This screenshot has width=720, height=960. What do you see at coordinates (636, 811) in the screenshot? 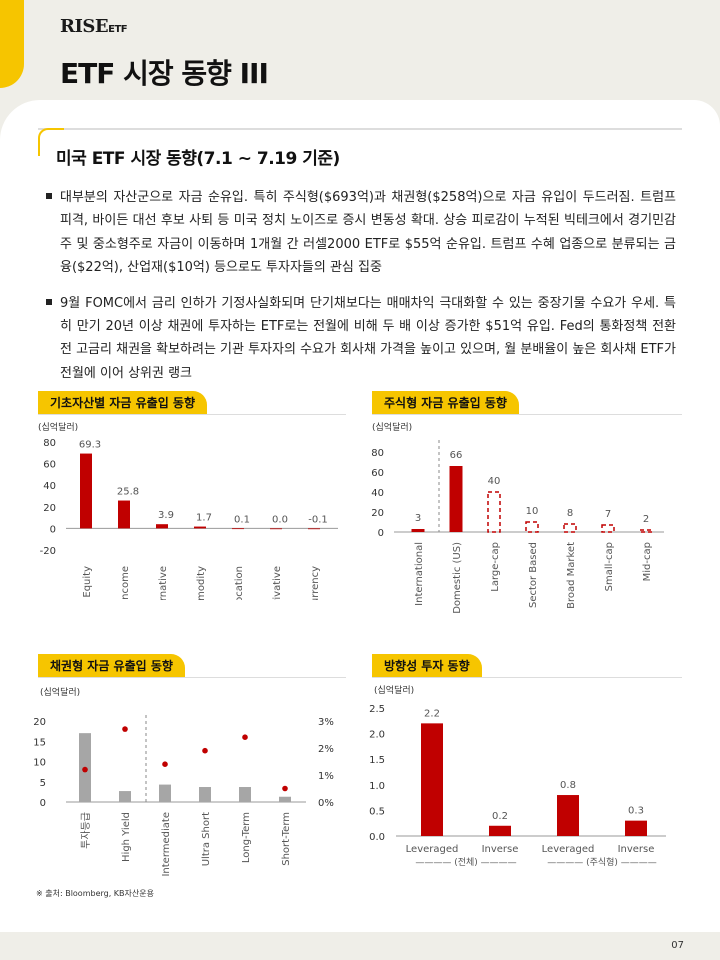
I see `data-label: 0.3` at bounding box center [636, 811].